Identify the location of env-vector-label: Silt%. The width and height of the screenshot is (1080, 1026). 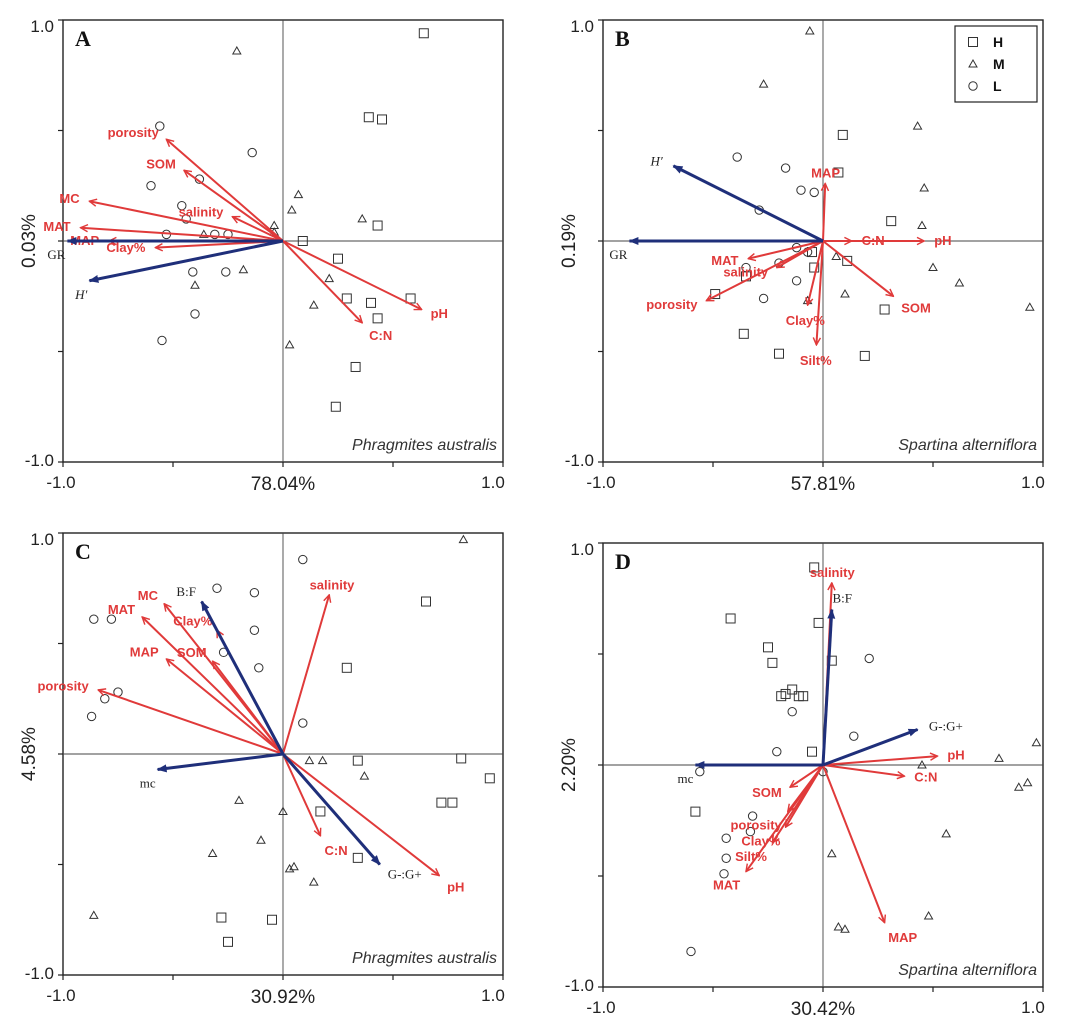
(816, 360).